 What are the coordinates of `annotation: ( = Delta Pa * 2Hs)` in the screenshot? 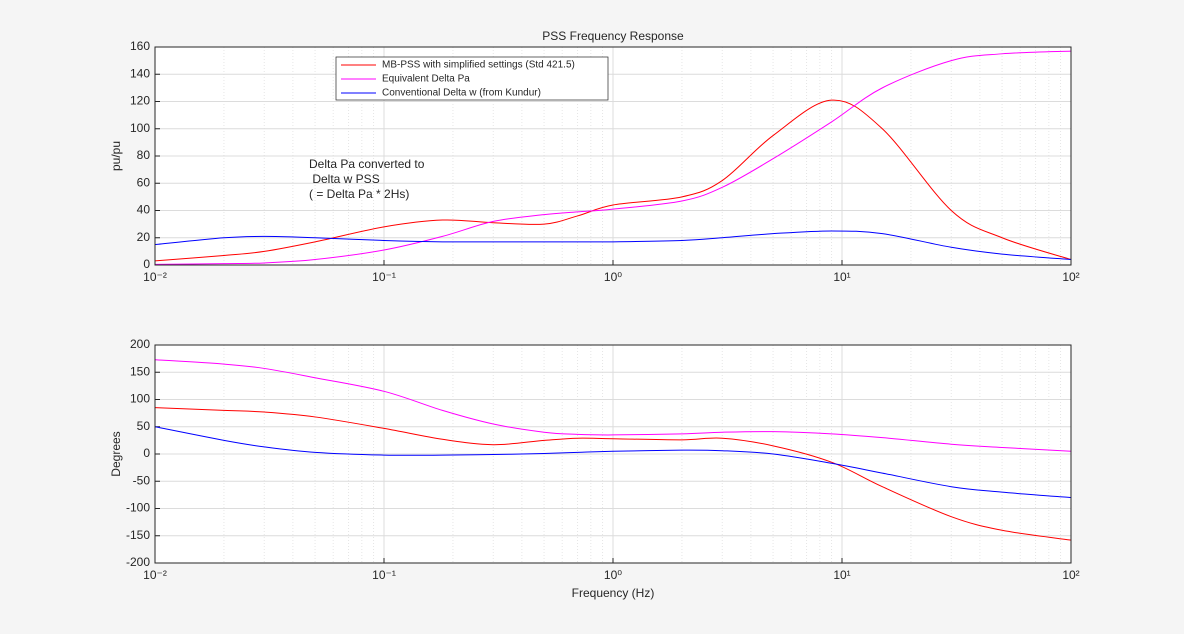 It's located at (359, 194).